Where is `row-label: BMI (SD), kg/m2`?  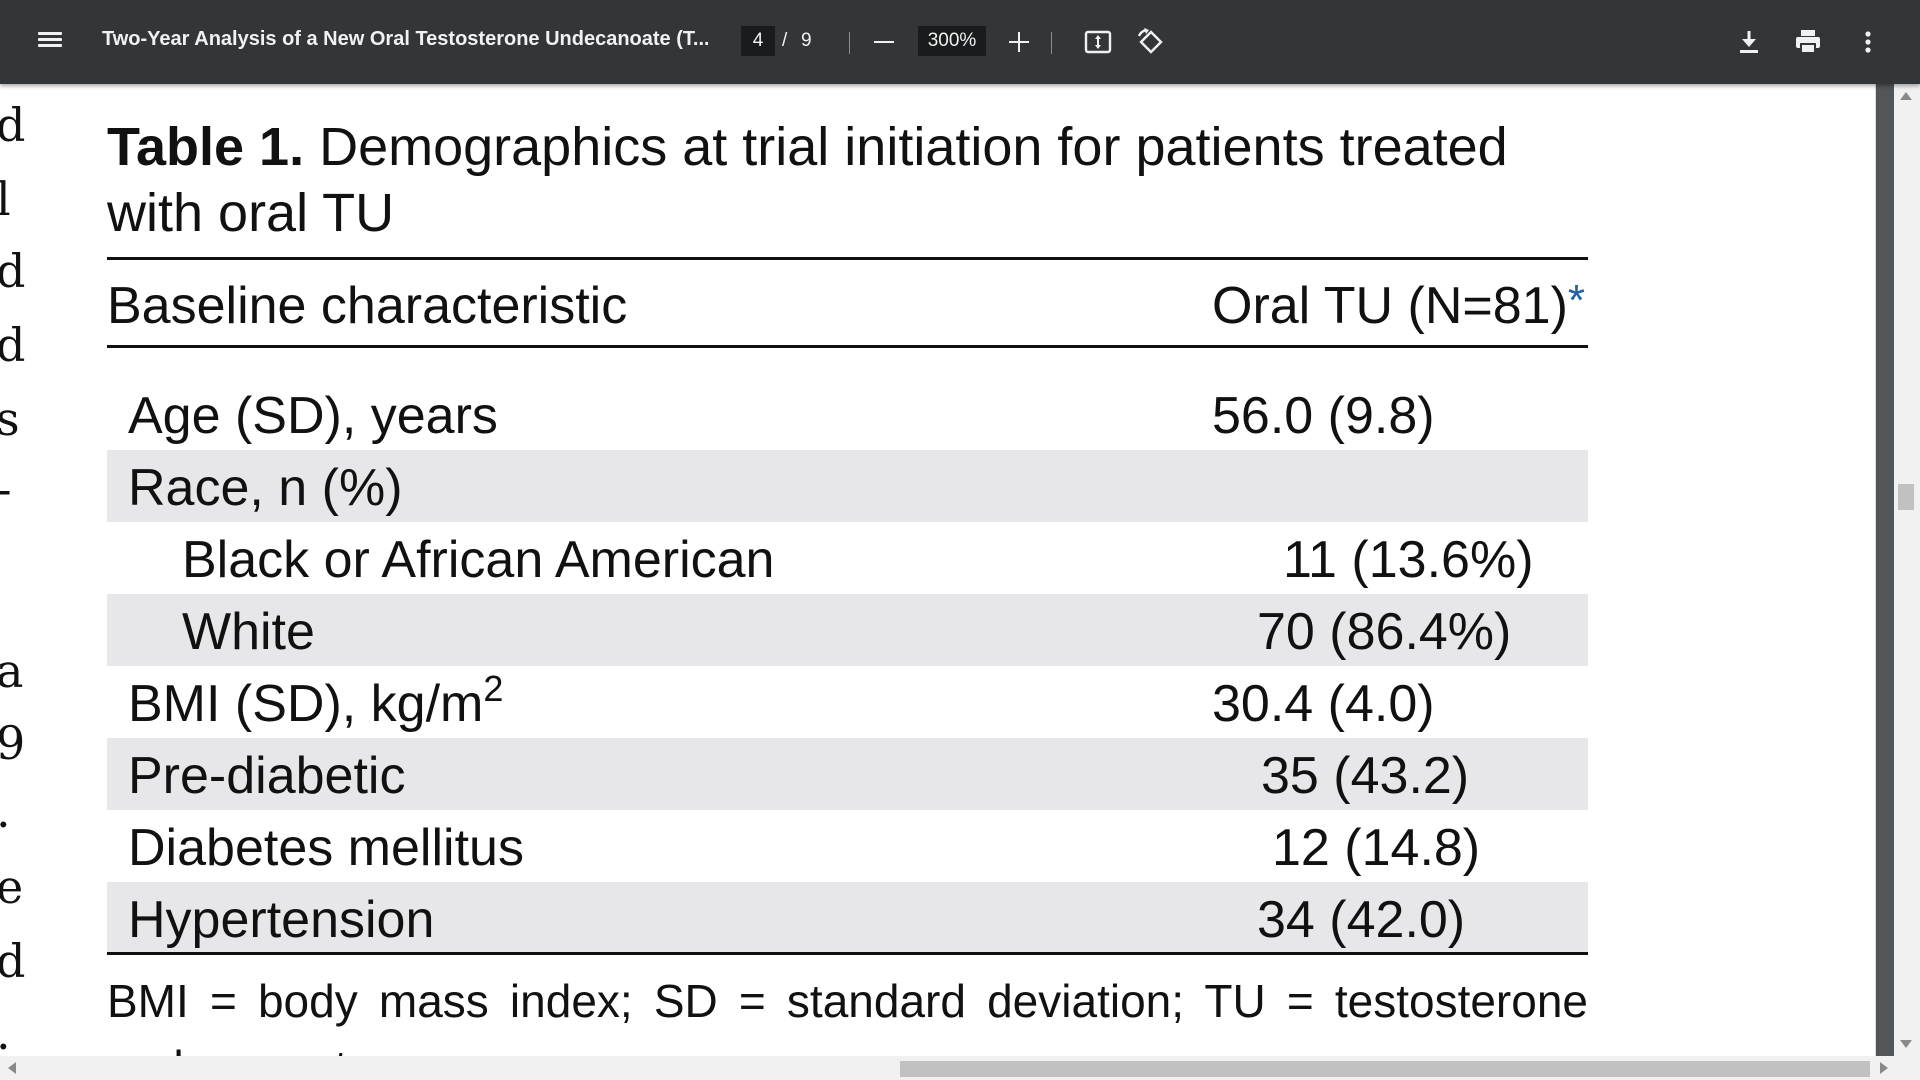
row-label: BMI (SD), kg/m2 is located at coordinates (315, 701).